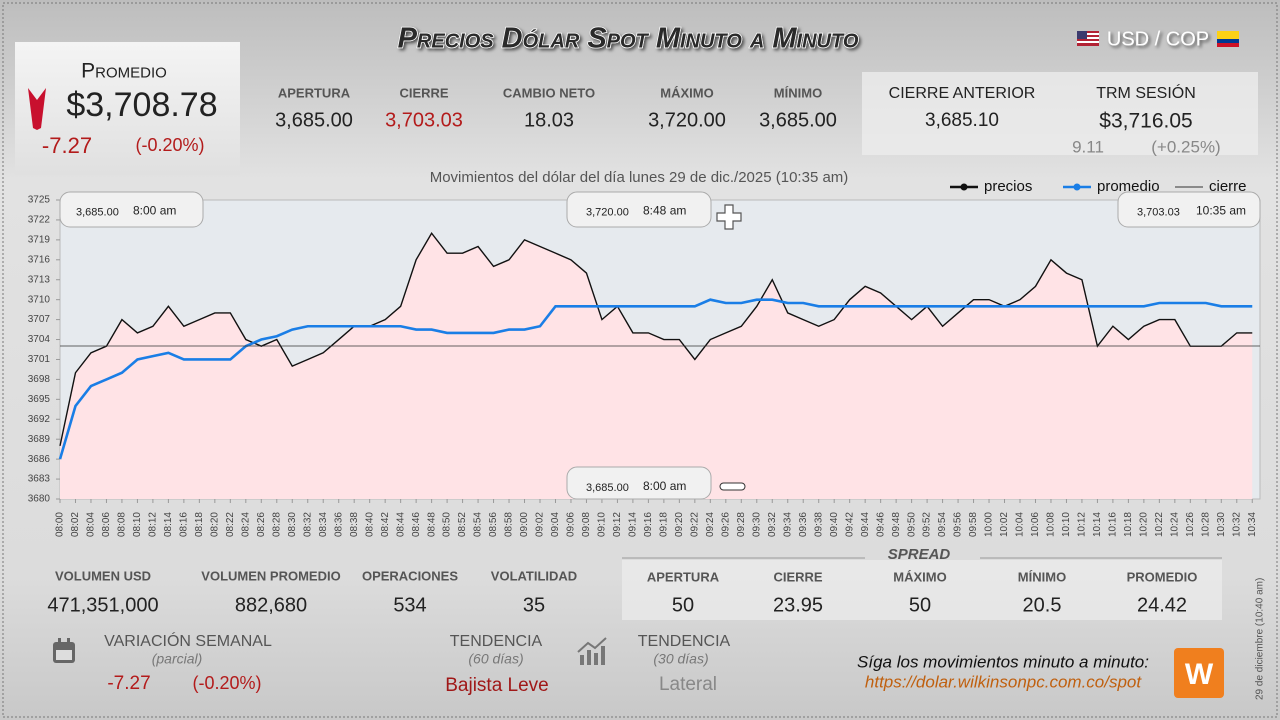  I want to click on trend30-value: Lateral, so click(688, 684).